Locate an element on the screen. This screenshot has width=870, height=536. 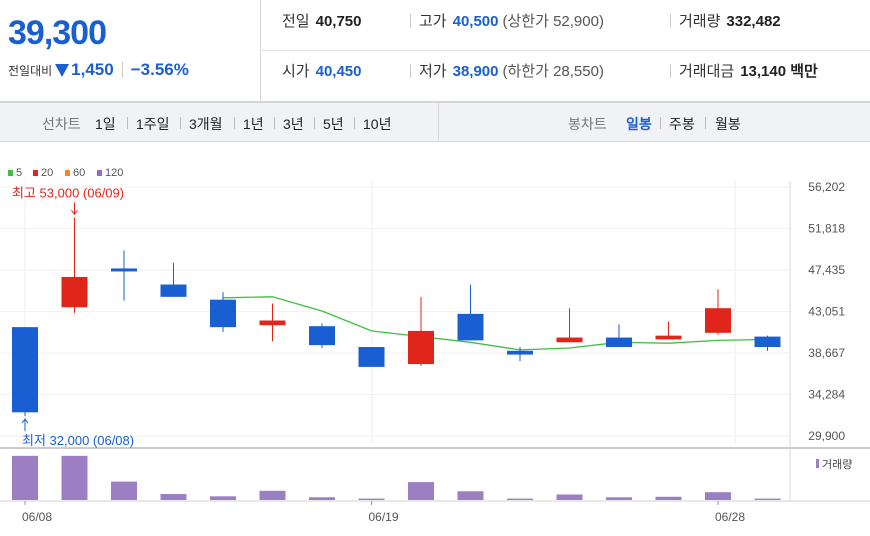
legend-label: 20 is located at coordinates (47, 173).